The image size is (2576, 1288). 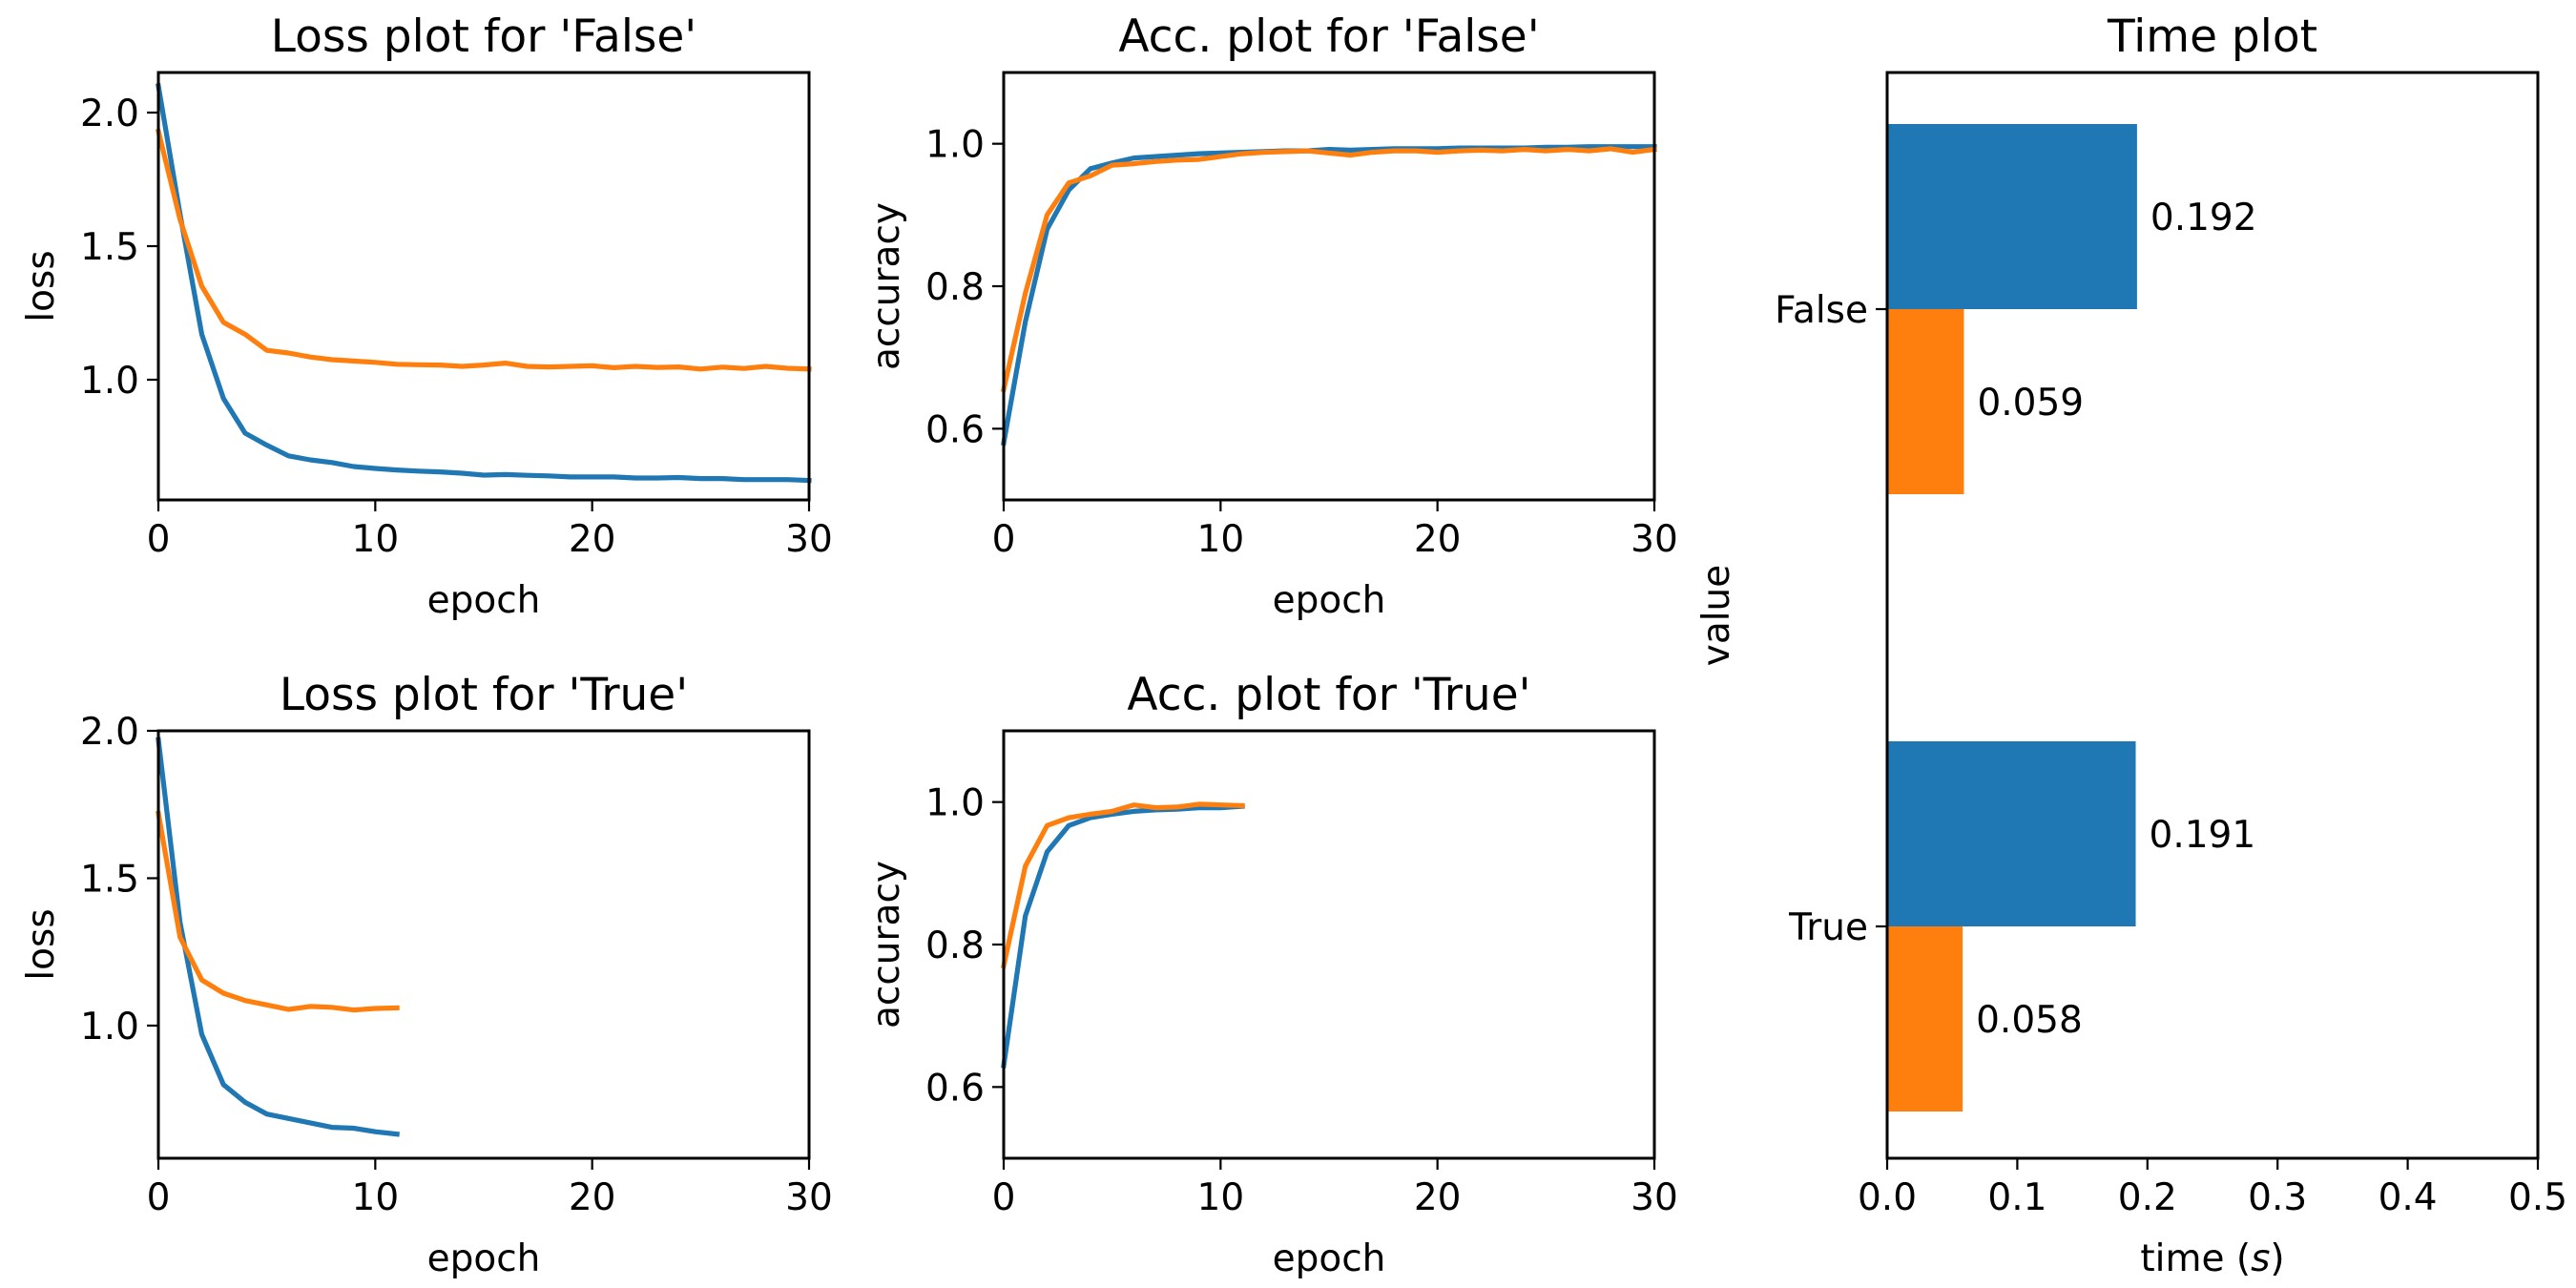 I want to click on chart-acc_false, so click(x=1324, y=291).